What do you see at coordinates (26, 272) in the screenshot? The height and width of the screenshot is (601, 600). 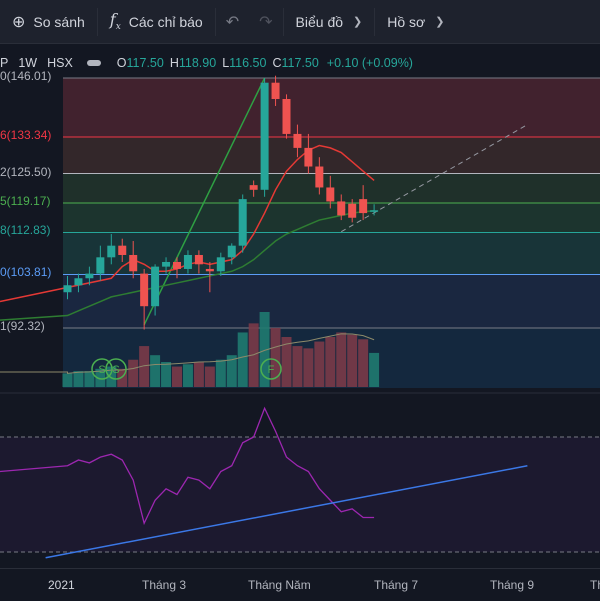 I see `fib-label: 0(103.81)` at bounding box center [26, 272].